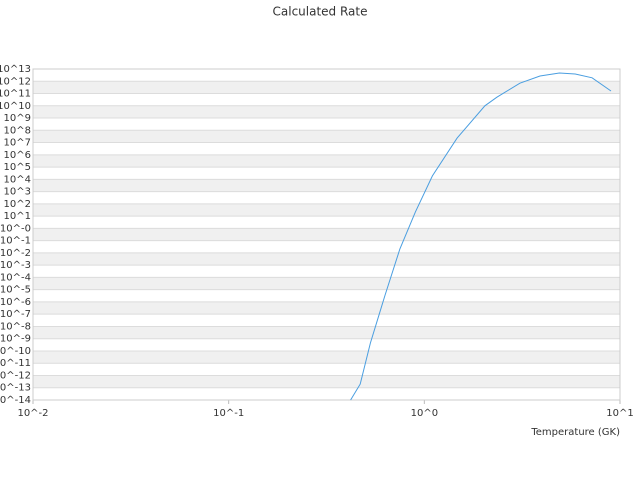 This screenshot has height=480, width=640. I want to click on y-tick-label: 10^-6, so click(15, 302).